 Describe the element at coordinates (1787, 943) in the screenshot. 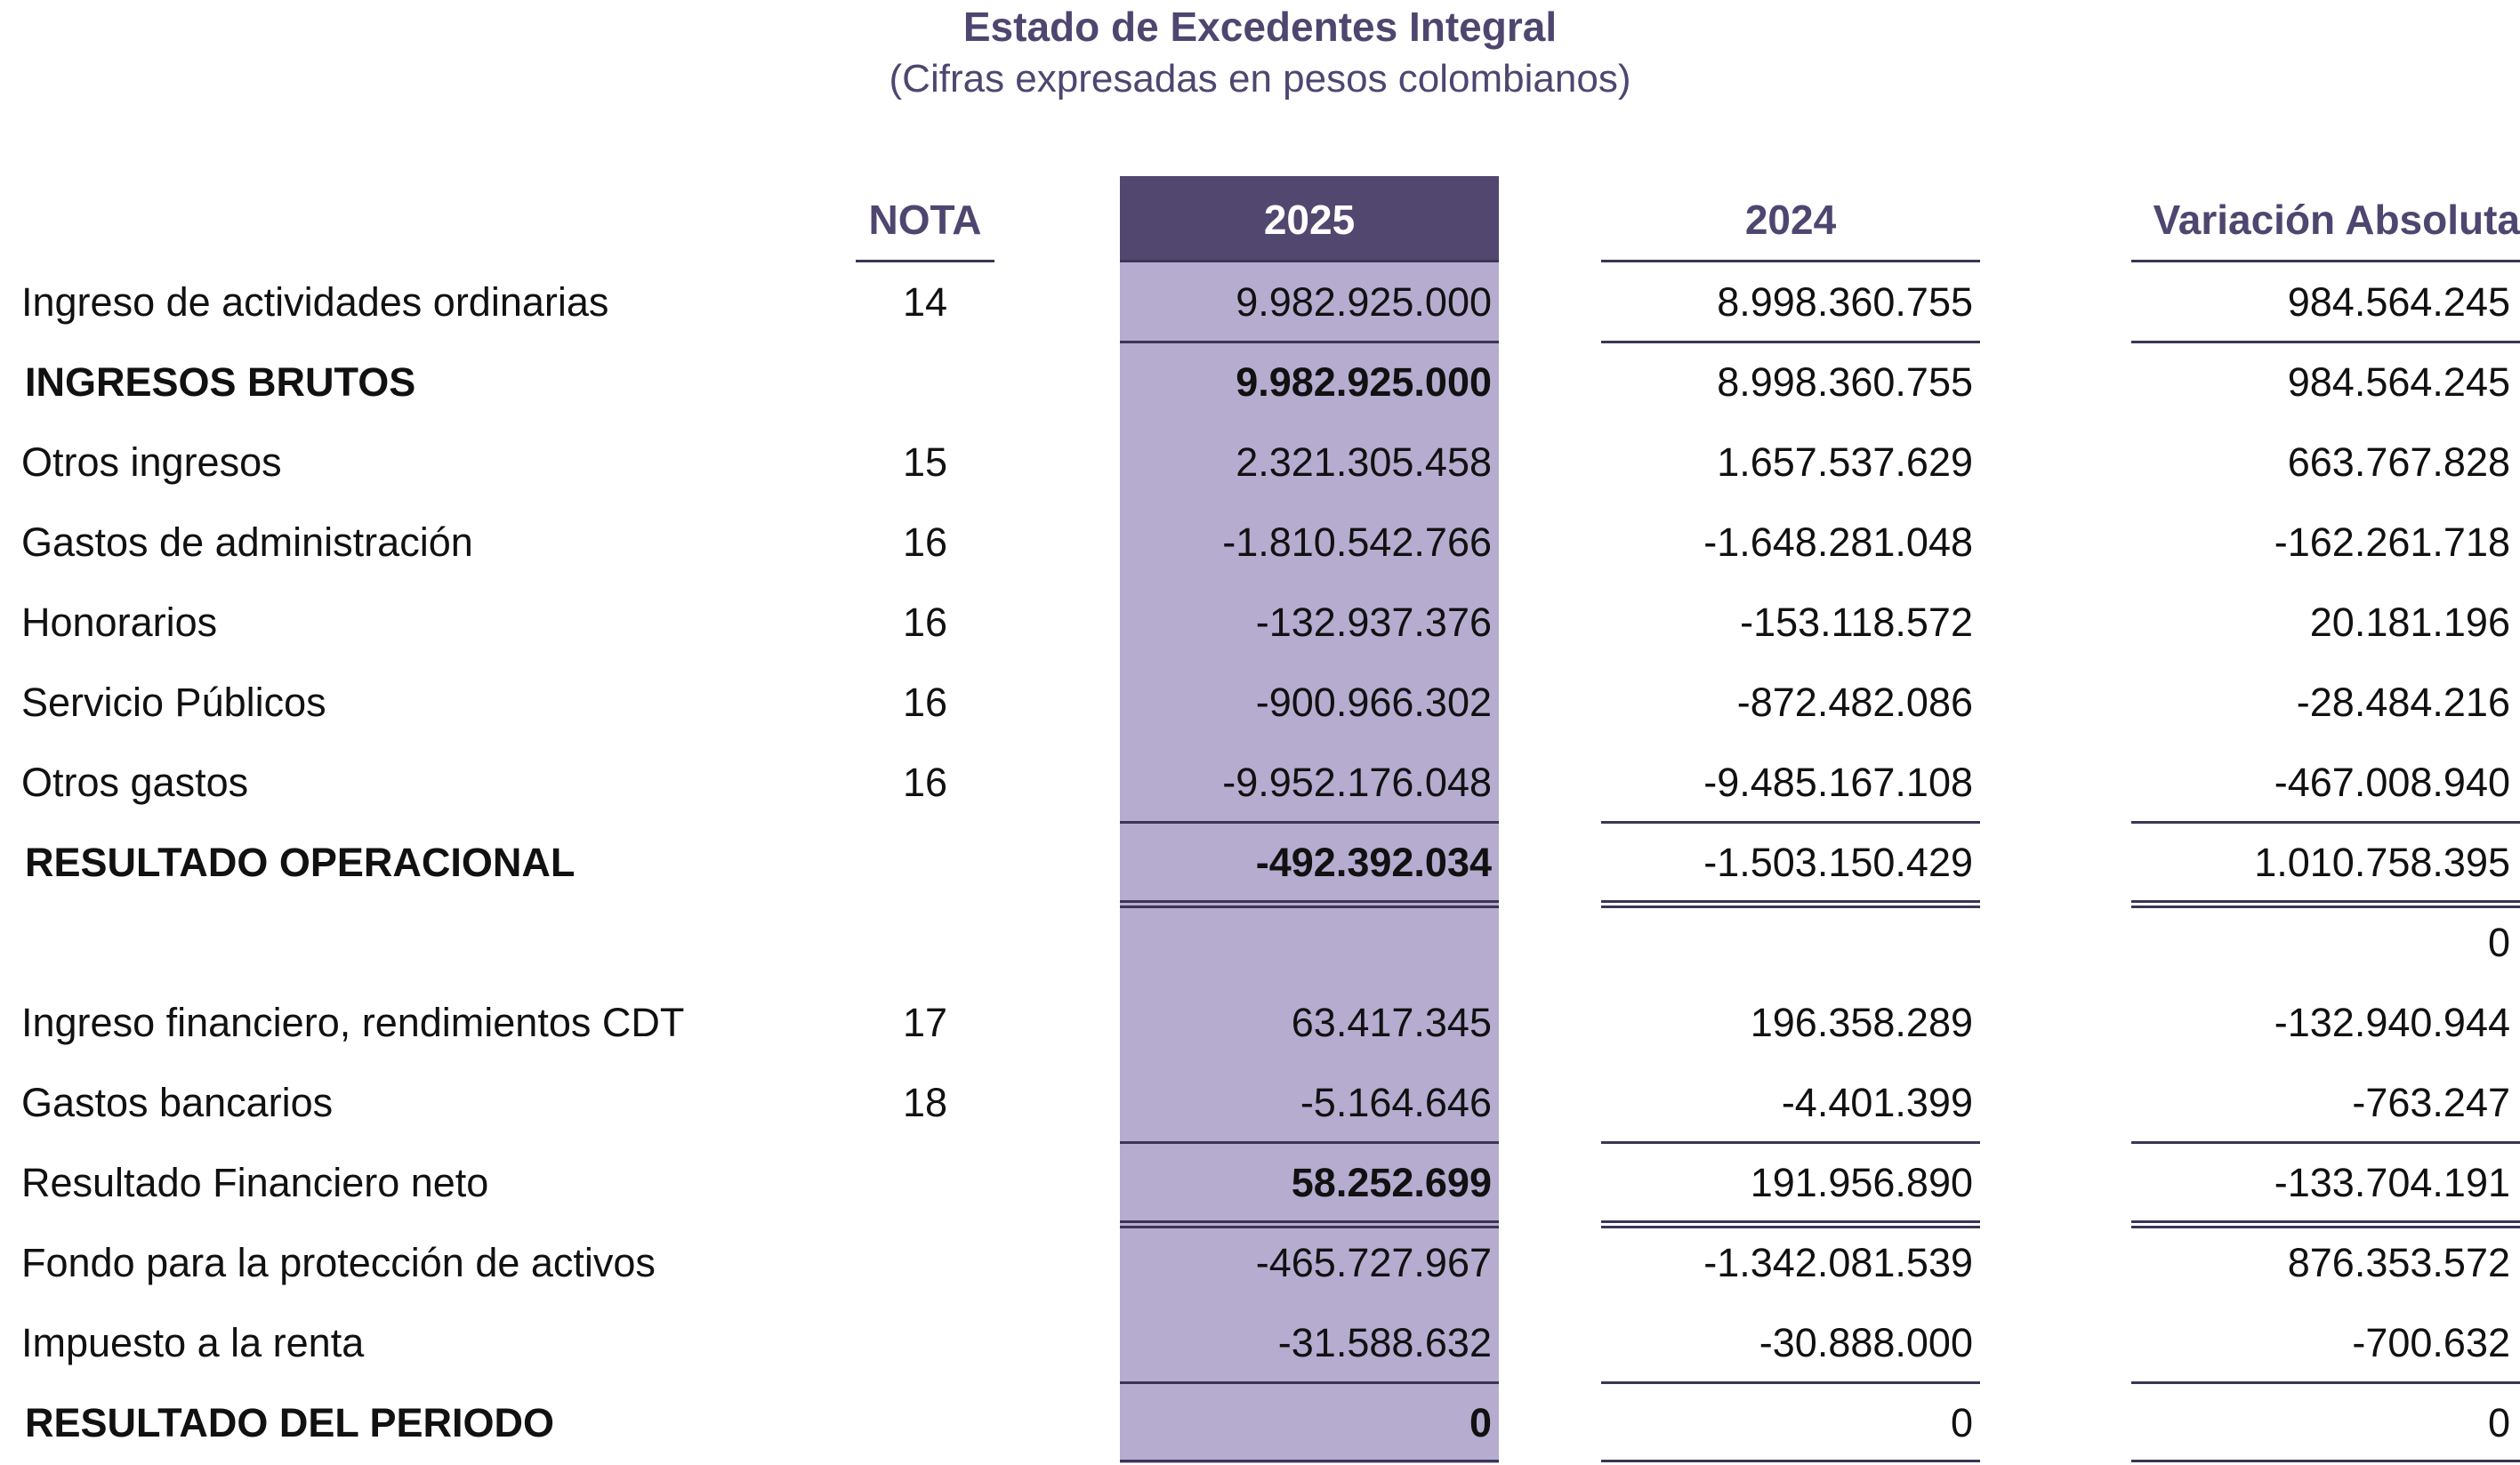

I see `row-value-2024` at that location.